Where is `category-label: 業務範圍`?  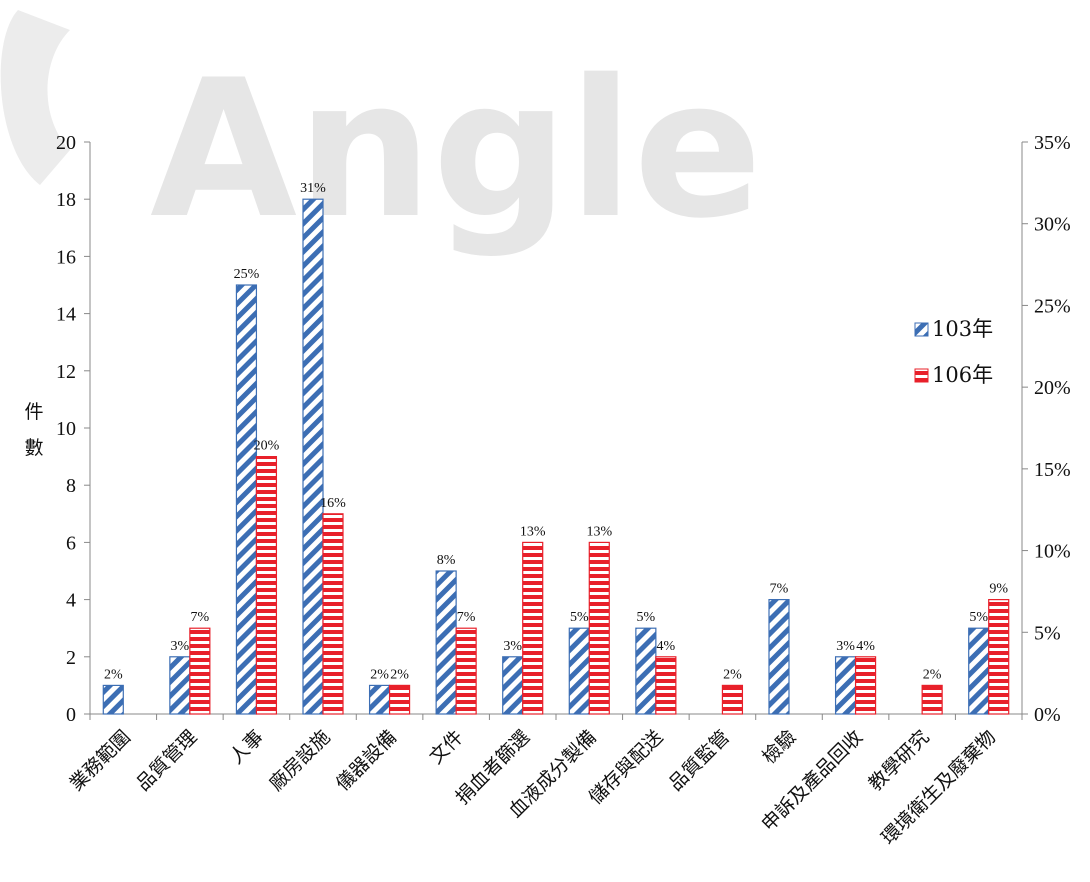
category-label: 業務範圍 is located at coordinates (100, 760).